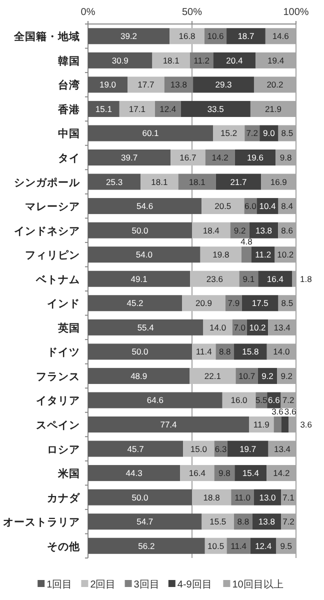 The width and height of the screenshot is (324, 600). I want to click on y-tick-label: タイ, so click(69, 158).